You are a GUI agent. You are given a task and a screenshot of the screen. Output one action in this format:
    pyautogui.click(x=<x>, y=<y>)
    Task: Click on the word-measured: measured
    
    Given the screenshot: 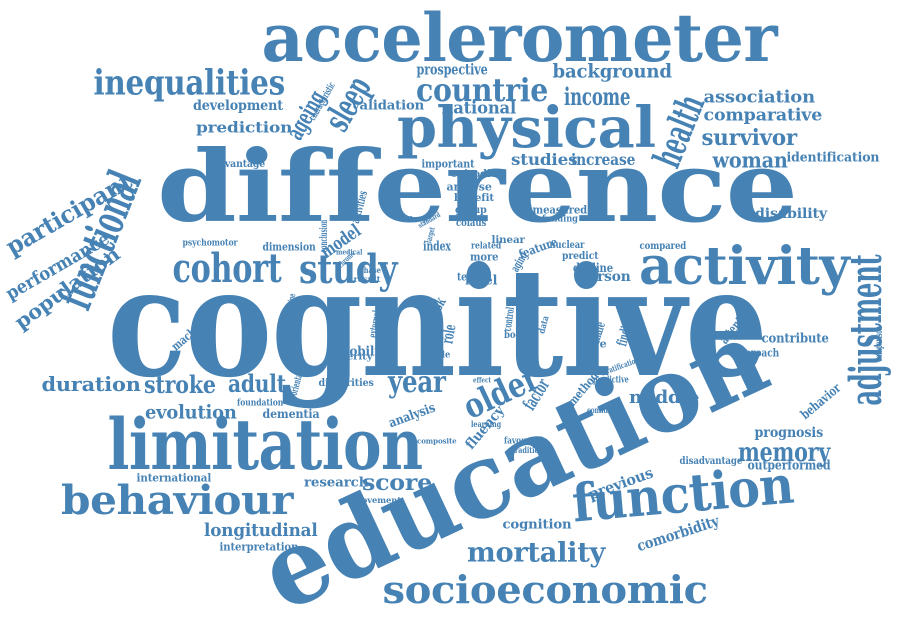 What is the action you would take?
    pyautogui.click(x=560, y=210)
    